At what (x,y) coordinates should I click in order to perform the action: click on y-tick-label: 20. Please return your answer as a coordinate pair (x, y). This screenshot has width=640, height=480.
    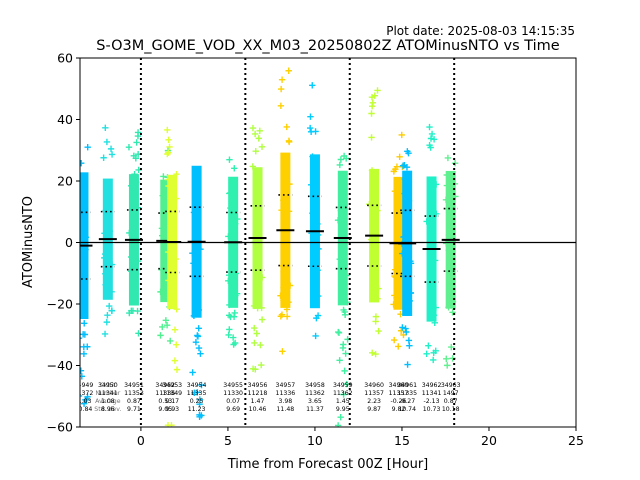
    Looking at the image, I should click on (65, 181).